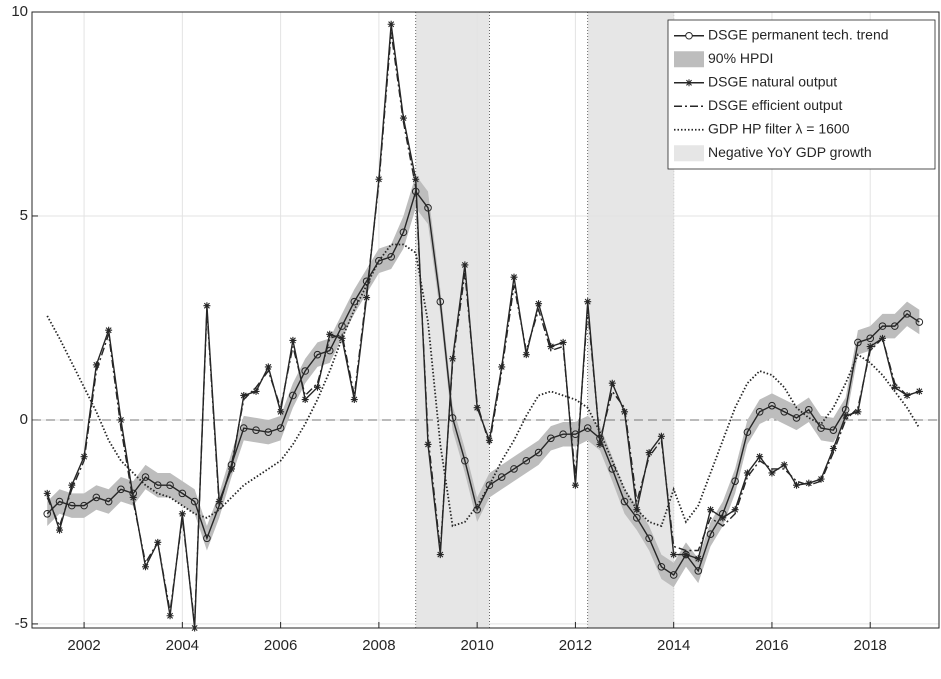  I want to click on legend-label: 90% HPDI, so click(740, 58).